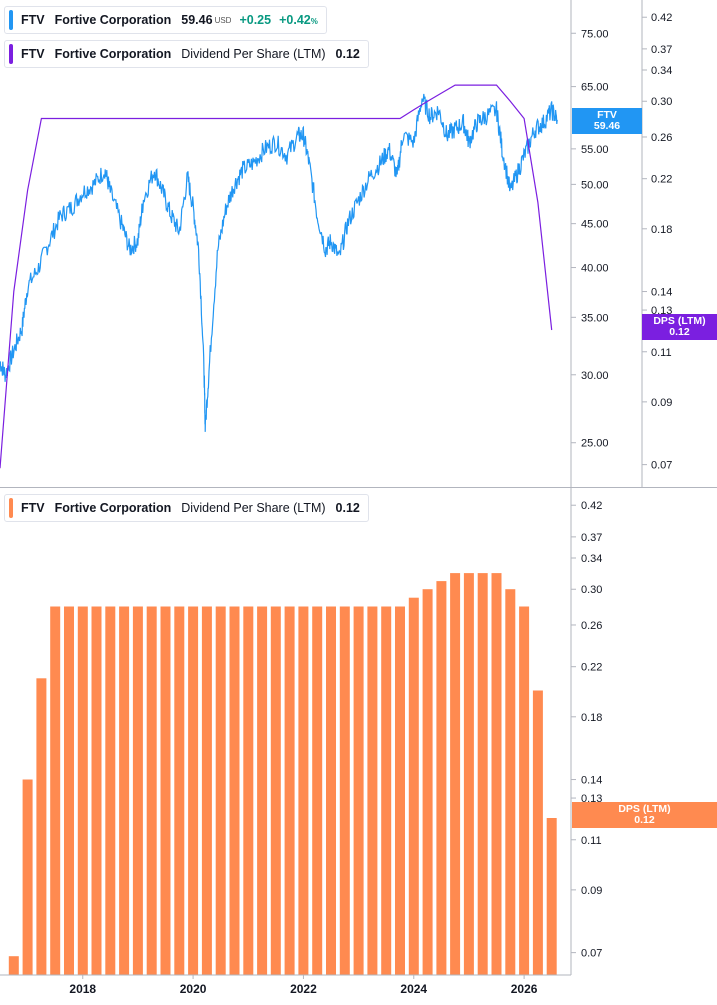  I want to click on dps-axis-tick-label: 0.11, so click(661, 353).